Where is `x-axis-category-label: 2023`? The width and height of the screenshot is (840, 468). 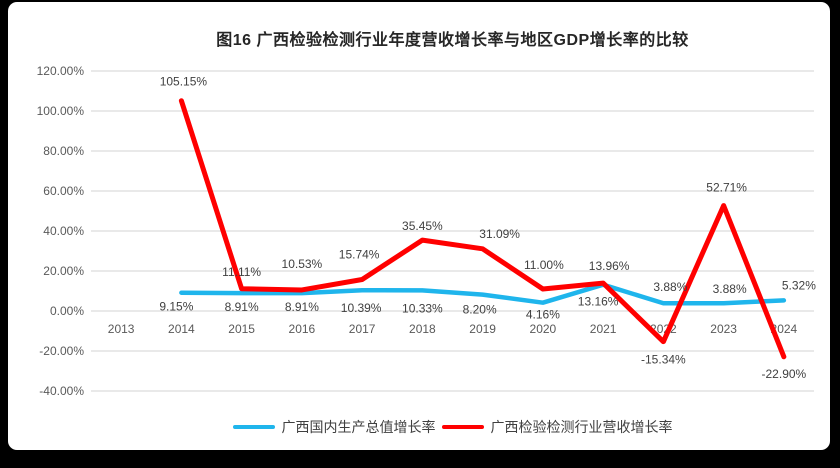 x-axis-category-label: 2023 is located at coordinates (723, 329).